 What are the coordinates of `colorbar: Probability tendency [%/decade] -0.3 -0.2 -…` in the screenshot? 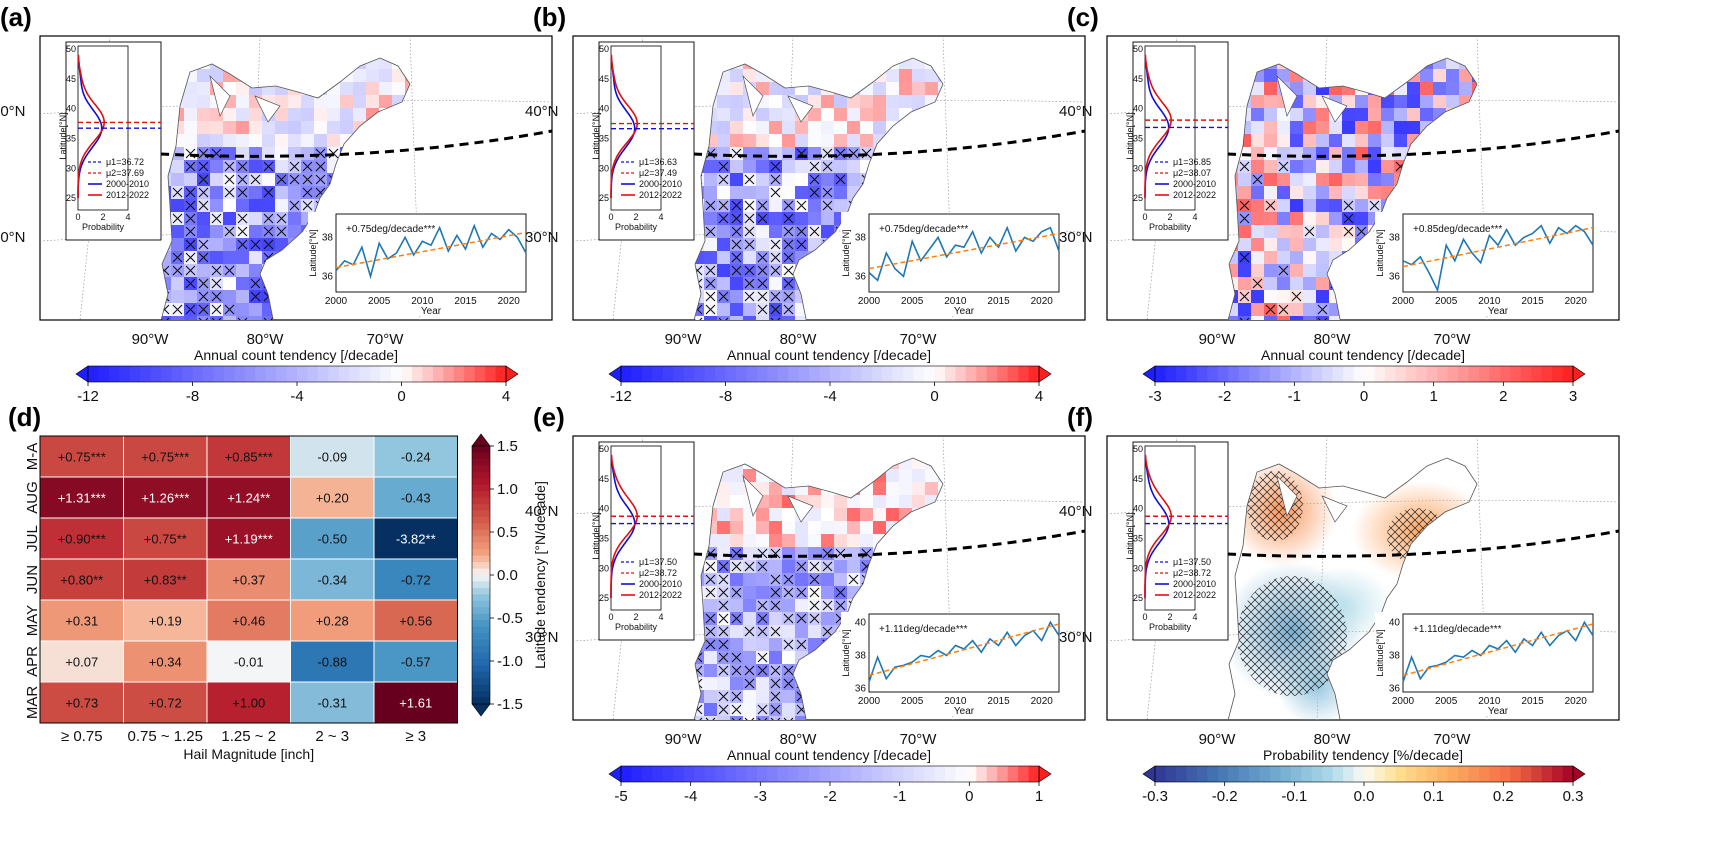 It's located at (1364, 776).